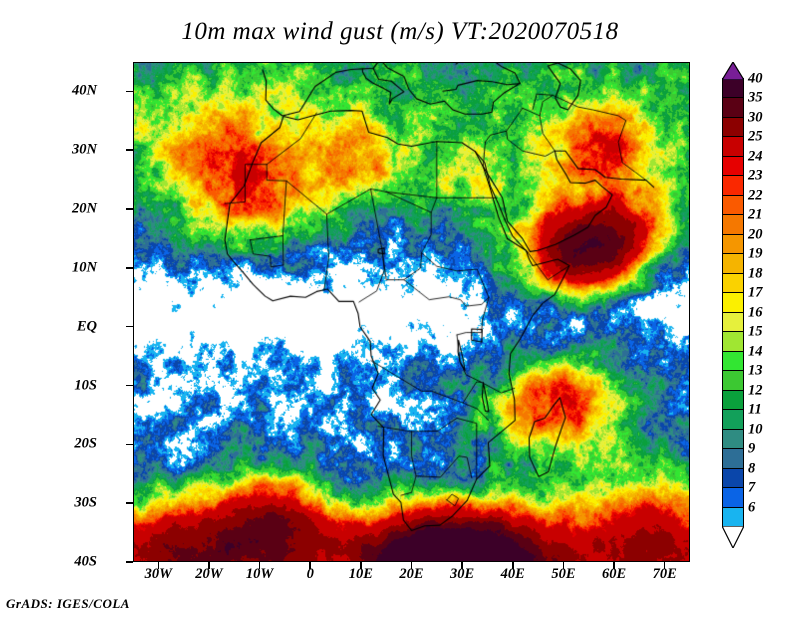 This screenshot has width=800, height=618. I want to click on x-axis-label: 50E, so click(563, 574).